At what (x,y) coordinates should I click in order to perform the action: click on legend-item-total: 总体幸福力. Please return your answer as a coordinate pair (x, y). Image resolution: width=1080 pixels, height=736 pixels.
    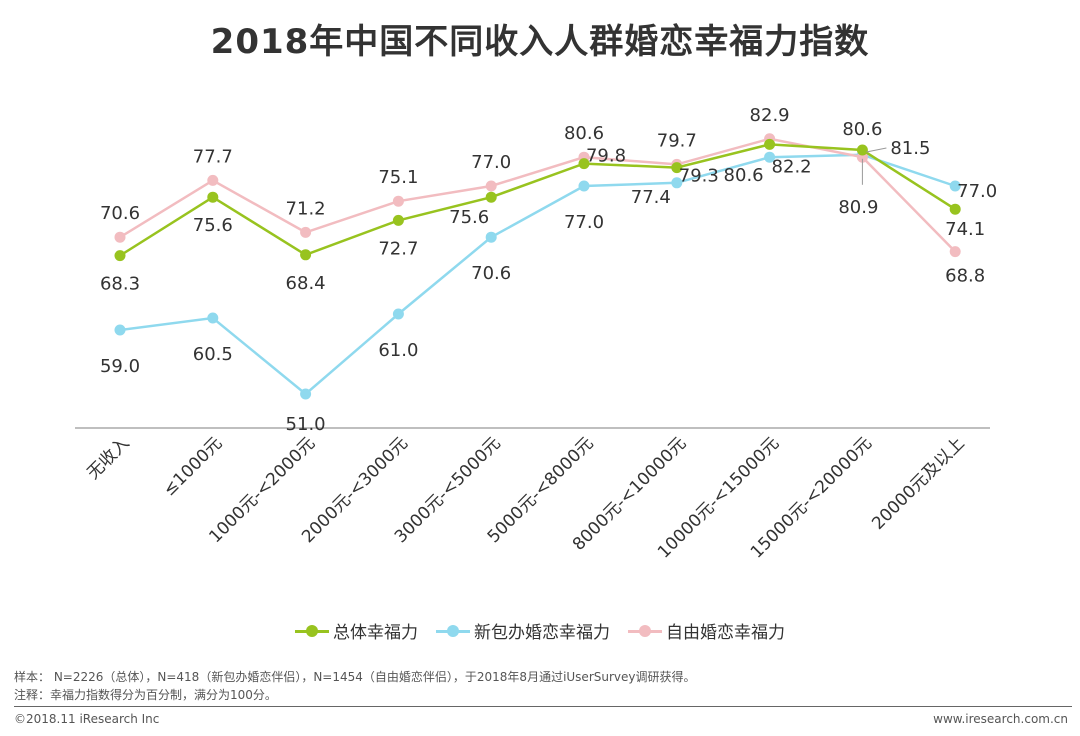
    Looking at the image, I should click on (356, 630).